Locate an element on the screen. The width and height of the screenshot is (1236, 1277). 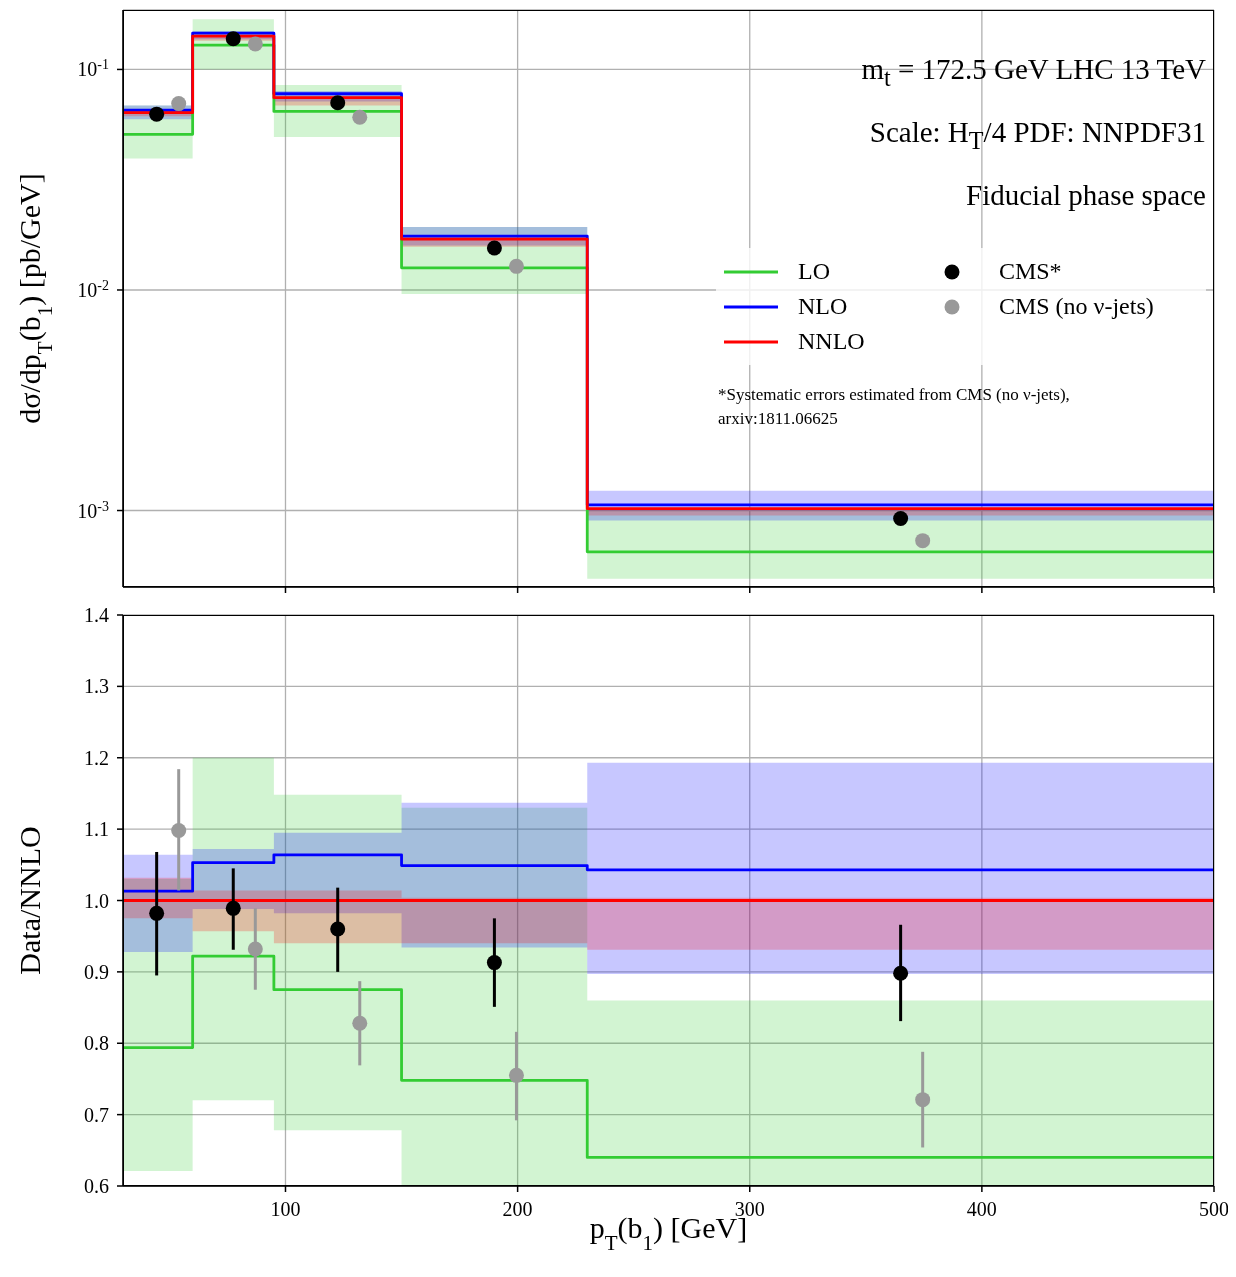
y-tick-label: 10$^{-2}$ is located at coordinates (93, 289).